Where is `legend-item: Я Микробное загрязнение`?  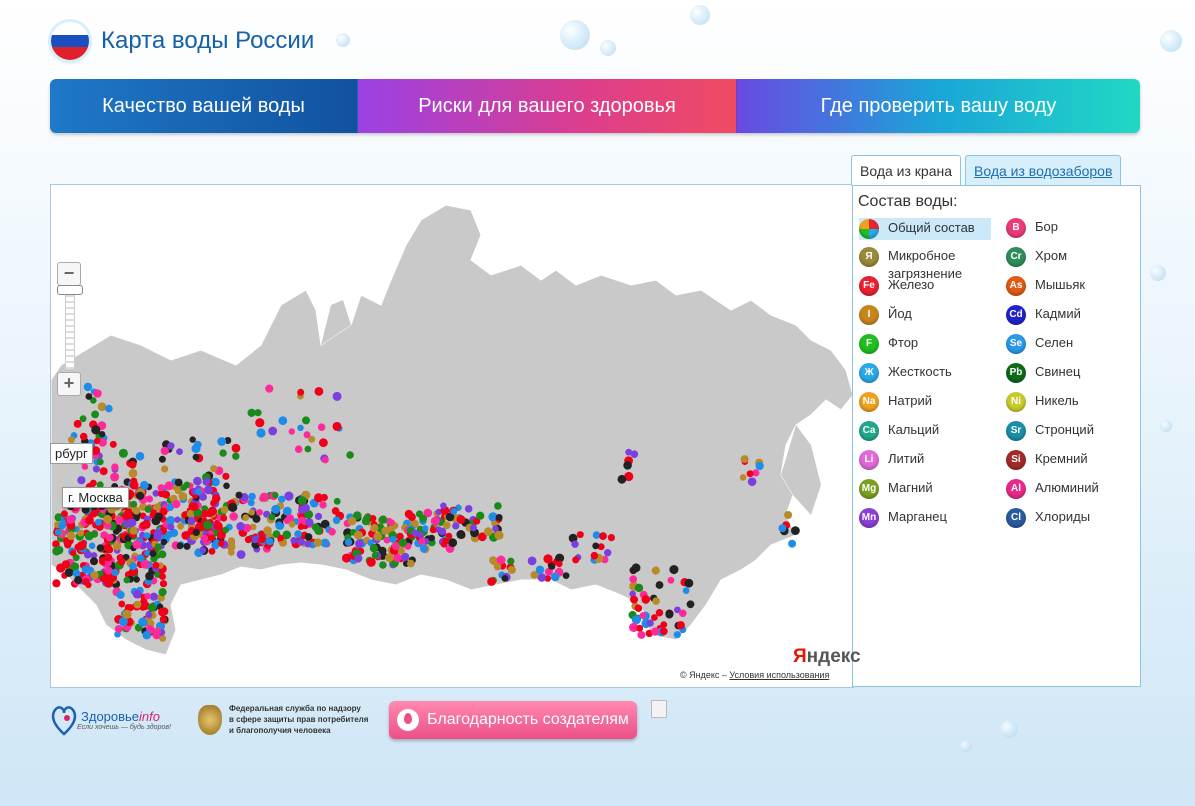
legend-item: Я Микробное загрязнение is located at coordinates (914, 265).